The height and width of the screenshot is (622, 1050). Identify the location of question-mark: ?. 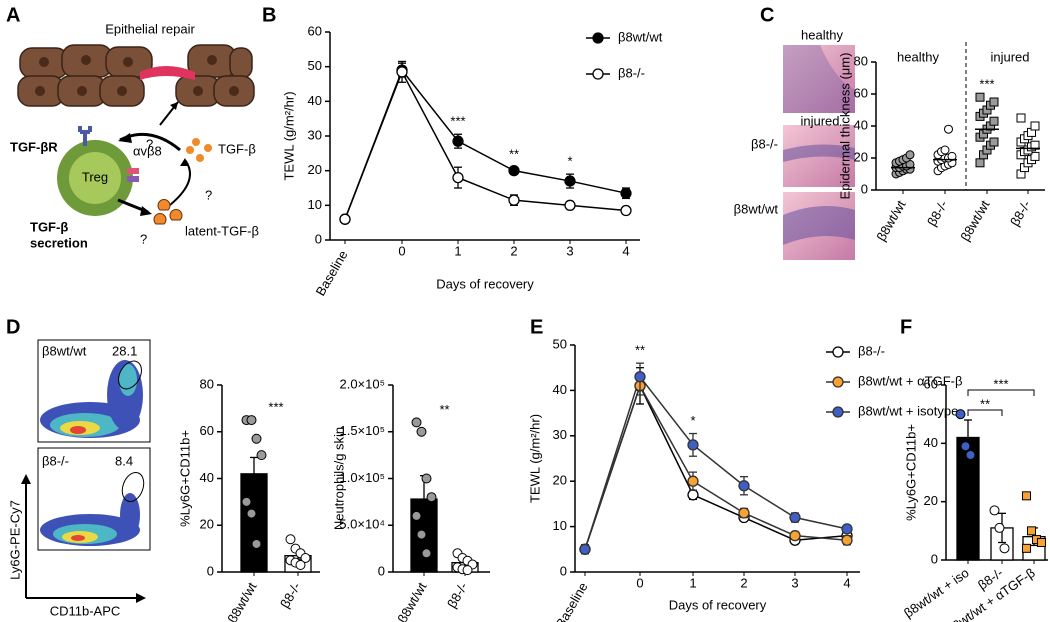
(208, 194).